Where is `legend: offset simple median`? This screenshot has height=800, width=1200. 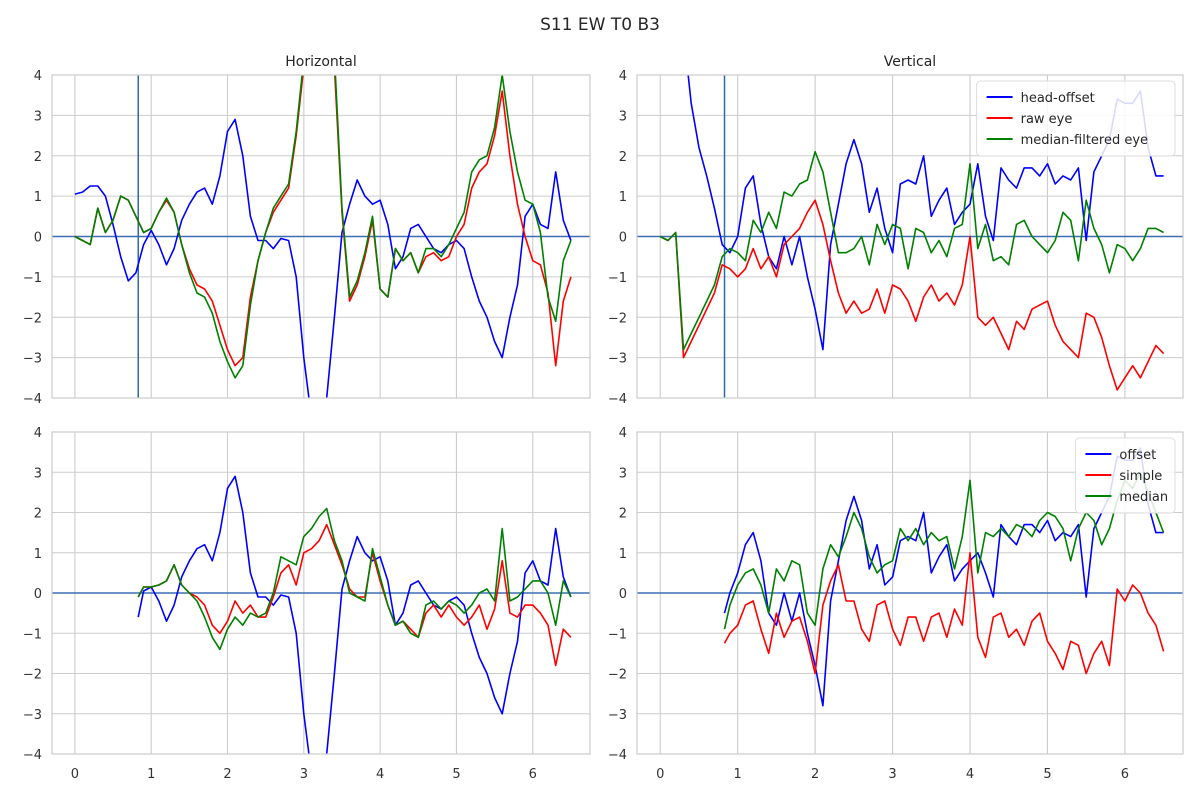
legend: offset simple median is located at coordinates (1125, 475).